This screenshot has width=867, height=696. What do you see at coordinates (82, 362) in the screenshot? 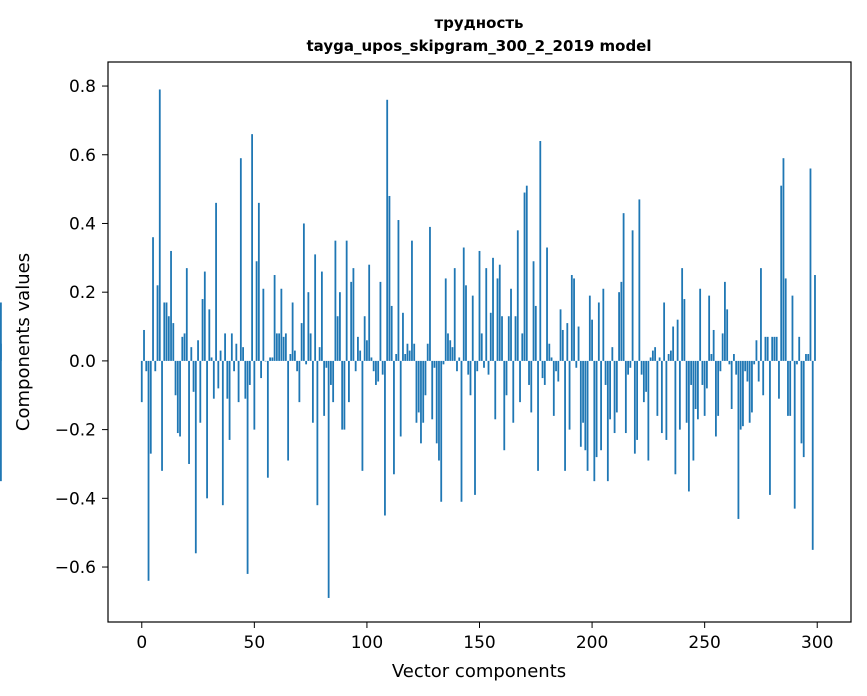
I see `y-tick-label: 0.0` at bounding box center [82, 362].